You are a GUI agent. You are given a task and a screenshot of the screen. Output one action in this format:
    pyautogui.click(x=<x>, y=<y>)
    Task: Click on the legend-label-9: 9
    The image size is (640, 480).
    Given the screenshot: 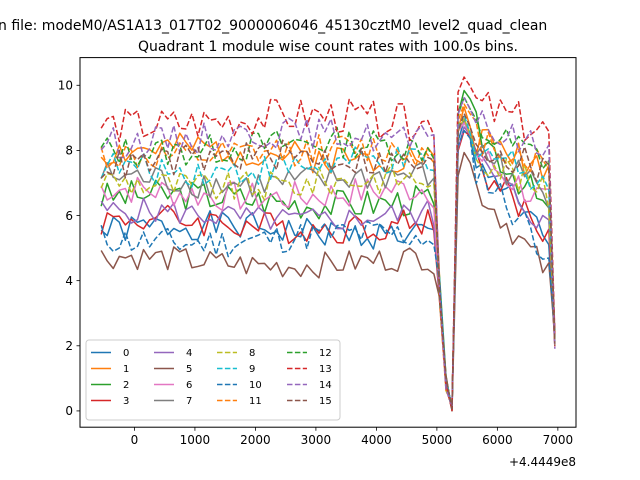 What is the action you would take?
    pyautogui.click(x=252, y=369)
    